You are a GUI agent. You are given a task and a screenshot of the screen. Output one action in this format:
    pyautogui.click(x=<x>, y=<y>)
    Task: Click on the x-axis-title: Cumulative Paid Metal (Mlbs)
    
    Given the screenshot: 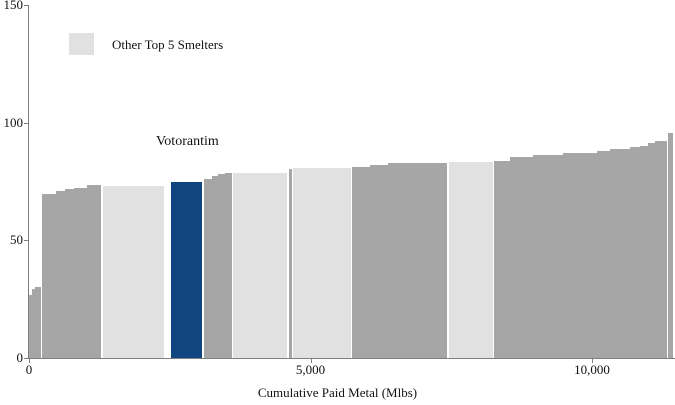 What is the action you would take?
    pyautogui.click(x=337, y=392)
    